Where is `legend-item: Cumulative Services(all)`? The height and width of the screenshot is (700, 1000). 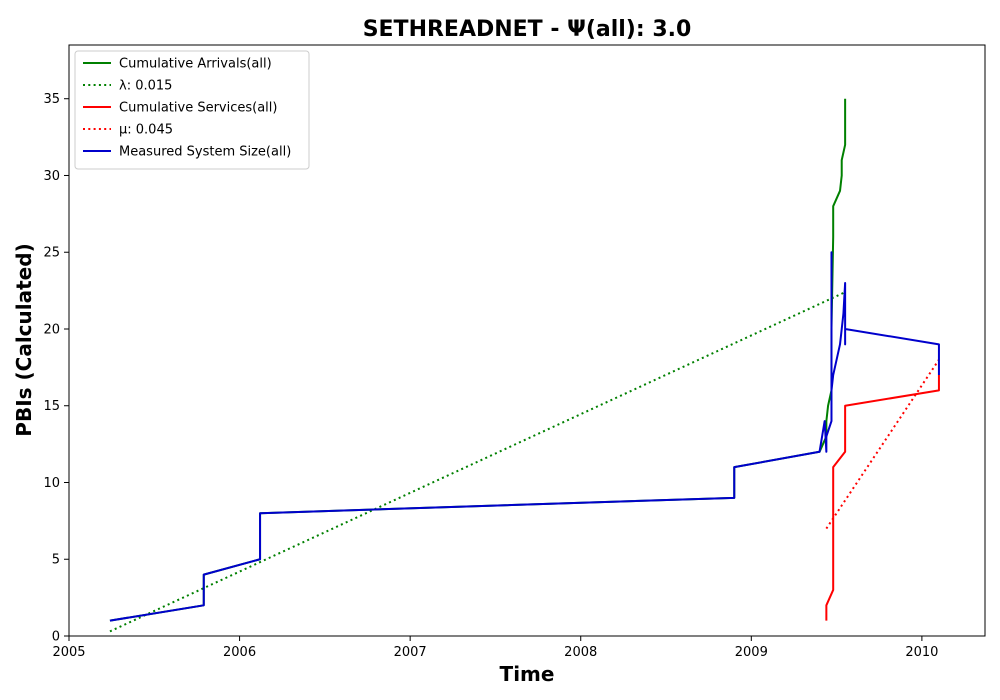
legend-item: Cumulative Services(all) is located at coordinates (180, 108).